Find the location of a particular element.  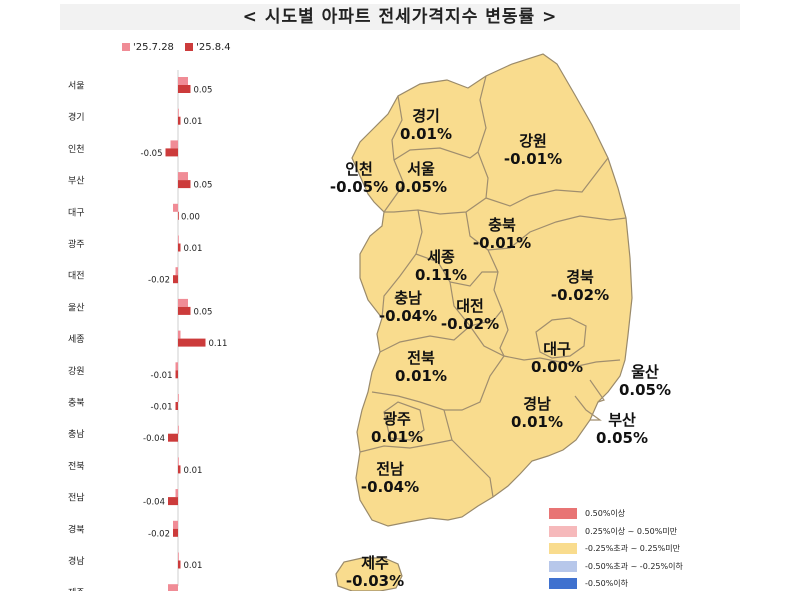

range-label: 0.50%이상 is located at coordinates (605, 514).